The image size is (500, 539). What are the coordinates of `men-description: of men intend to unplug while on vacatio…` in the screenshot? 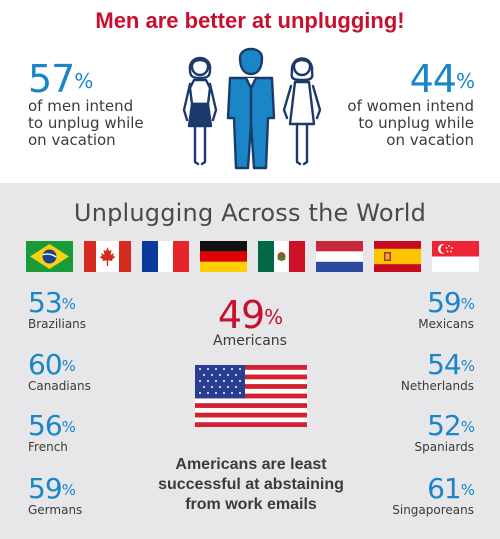 It's located at (86, 123).